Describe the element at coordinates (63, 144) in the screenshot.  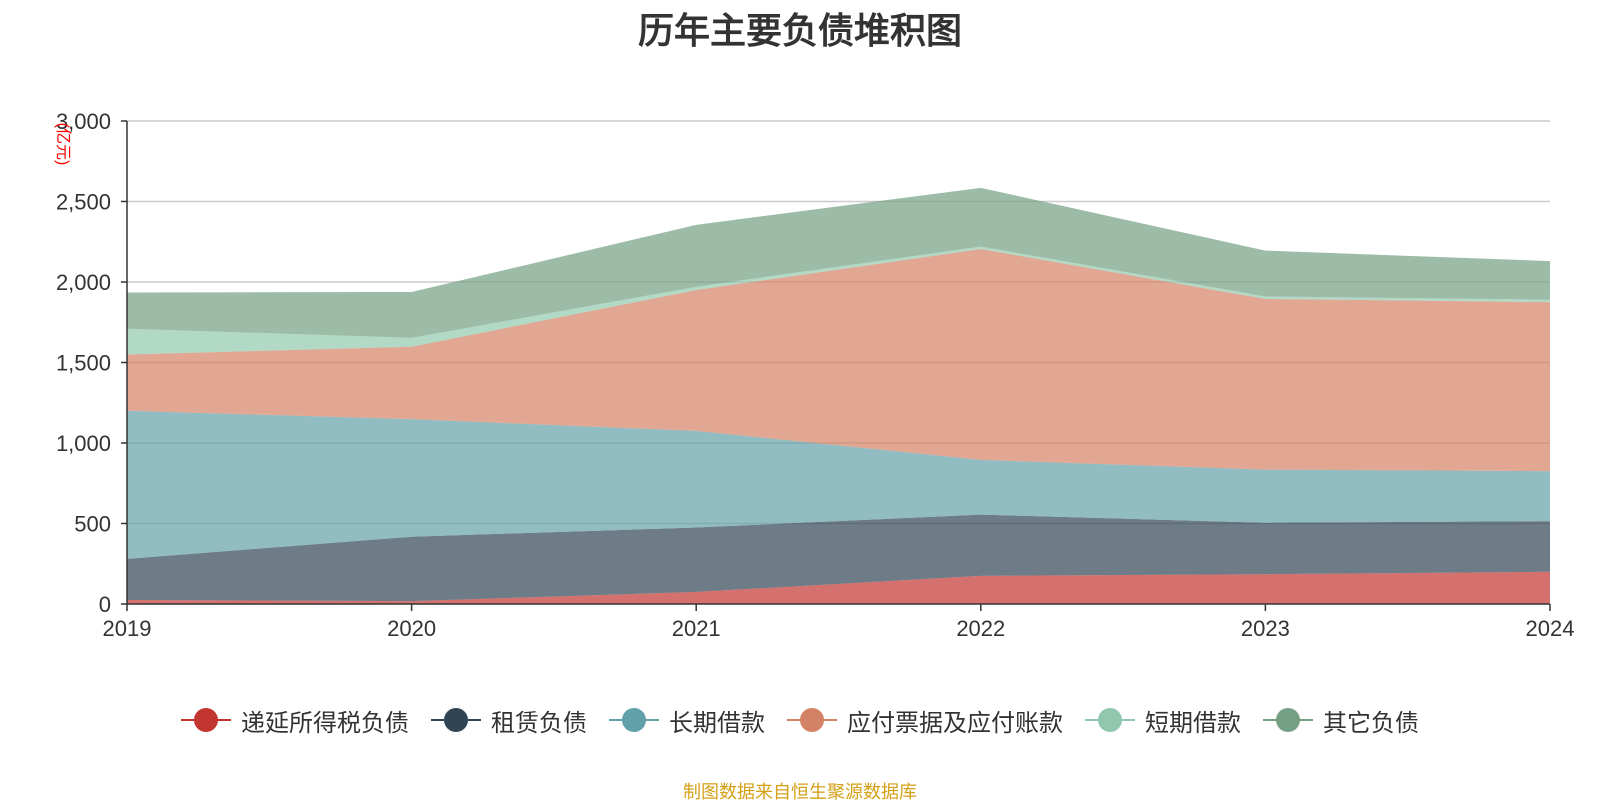
I see `y-unit-label: (亿元)` at that location.